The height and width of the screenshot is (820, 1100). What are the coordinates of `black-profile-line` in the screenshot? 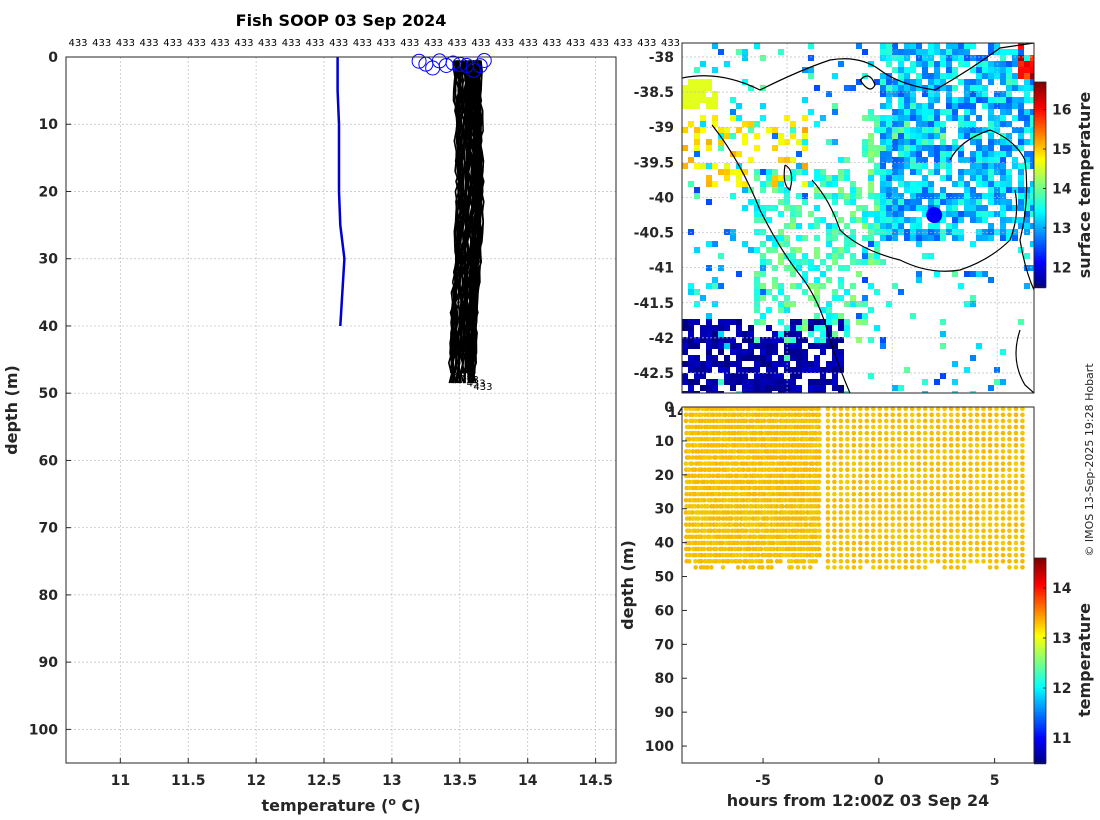 It's located at (460, 217).